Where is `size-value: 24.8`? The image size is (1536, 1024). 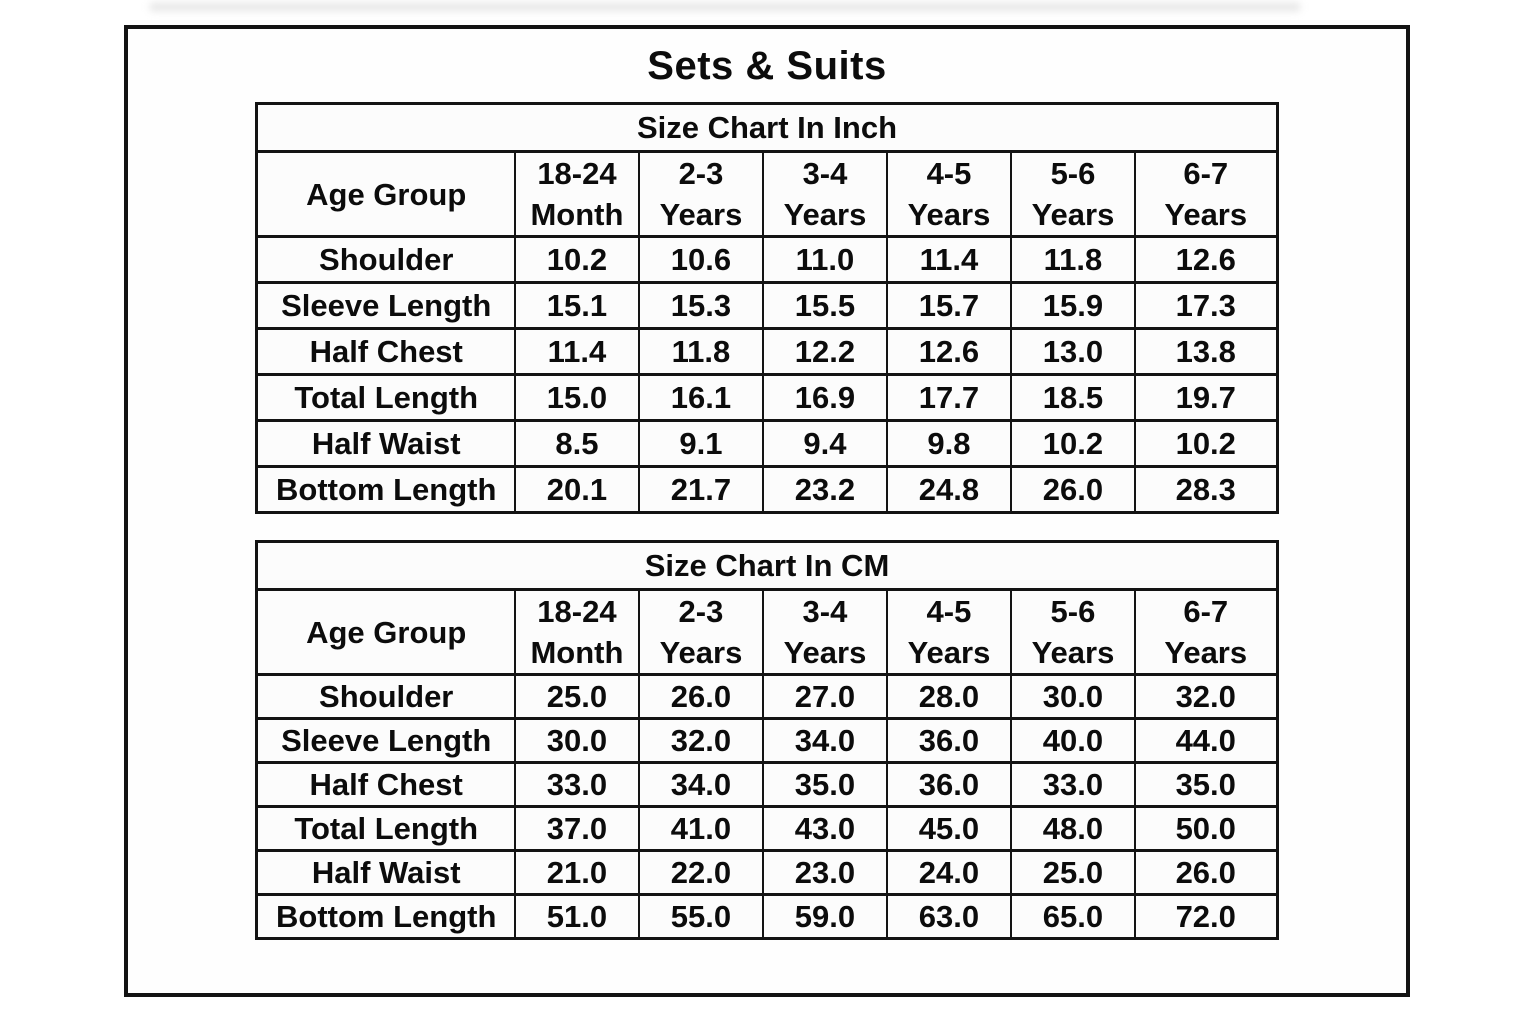
size-value: 24.8 is located at coordinates (948, 489).